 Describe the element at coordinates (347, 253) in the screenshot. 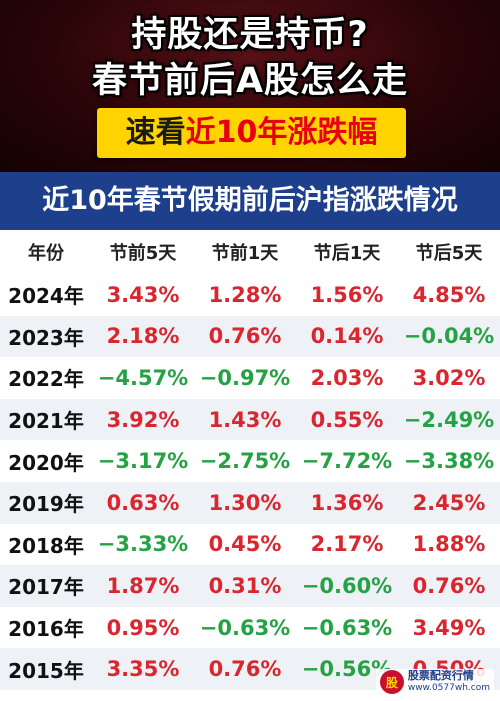

I see `column-header-post1: 节后1天` at that location.